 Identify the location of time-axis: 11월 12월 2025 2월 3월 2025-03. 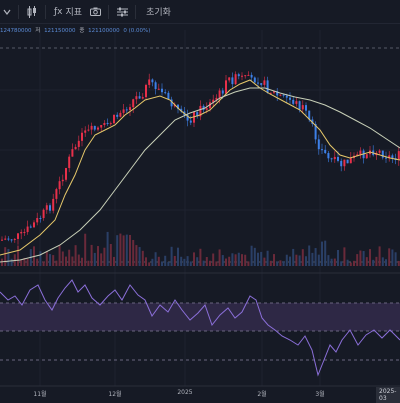
(200, 394).